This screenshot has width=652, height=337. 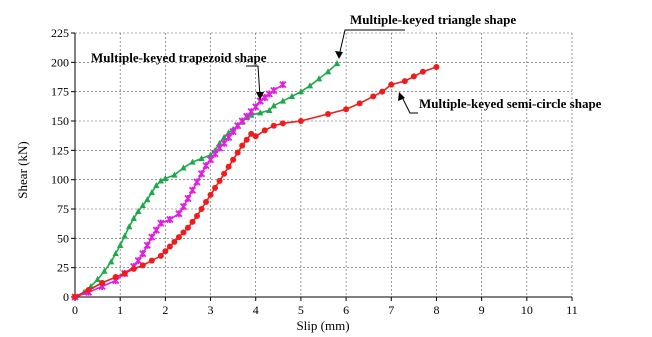 What do you see at coordinates (179, 75) in the screenshot?
I see `annotation-trapezoid: Multiple-keyed trapezoid shape` at bounding box center [179, 75].